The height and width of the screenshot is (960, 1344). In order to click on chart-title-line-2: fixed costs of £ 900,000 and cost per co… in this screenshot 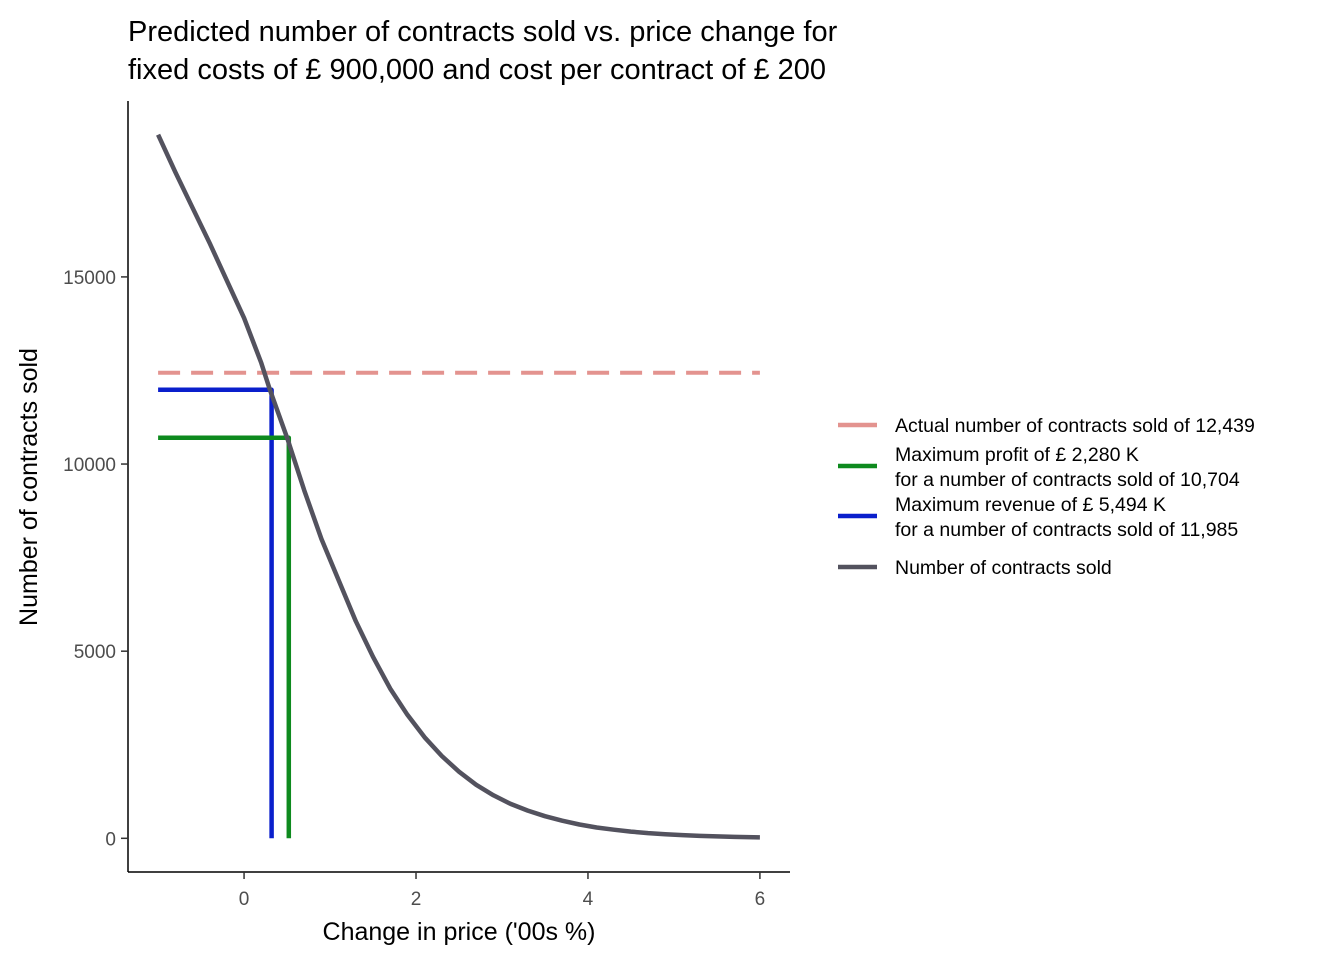, I will do `click(477, 70)`.